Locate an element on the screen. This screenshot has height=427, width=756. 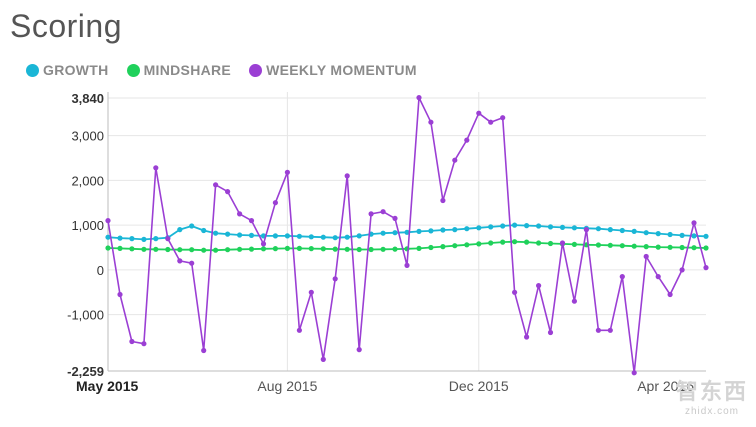
x-tick-label-2: Dec 2015 is located at coordinates (479, 386).